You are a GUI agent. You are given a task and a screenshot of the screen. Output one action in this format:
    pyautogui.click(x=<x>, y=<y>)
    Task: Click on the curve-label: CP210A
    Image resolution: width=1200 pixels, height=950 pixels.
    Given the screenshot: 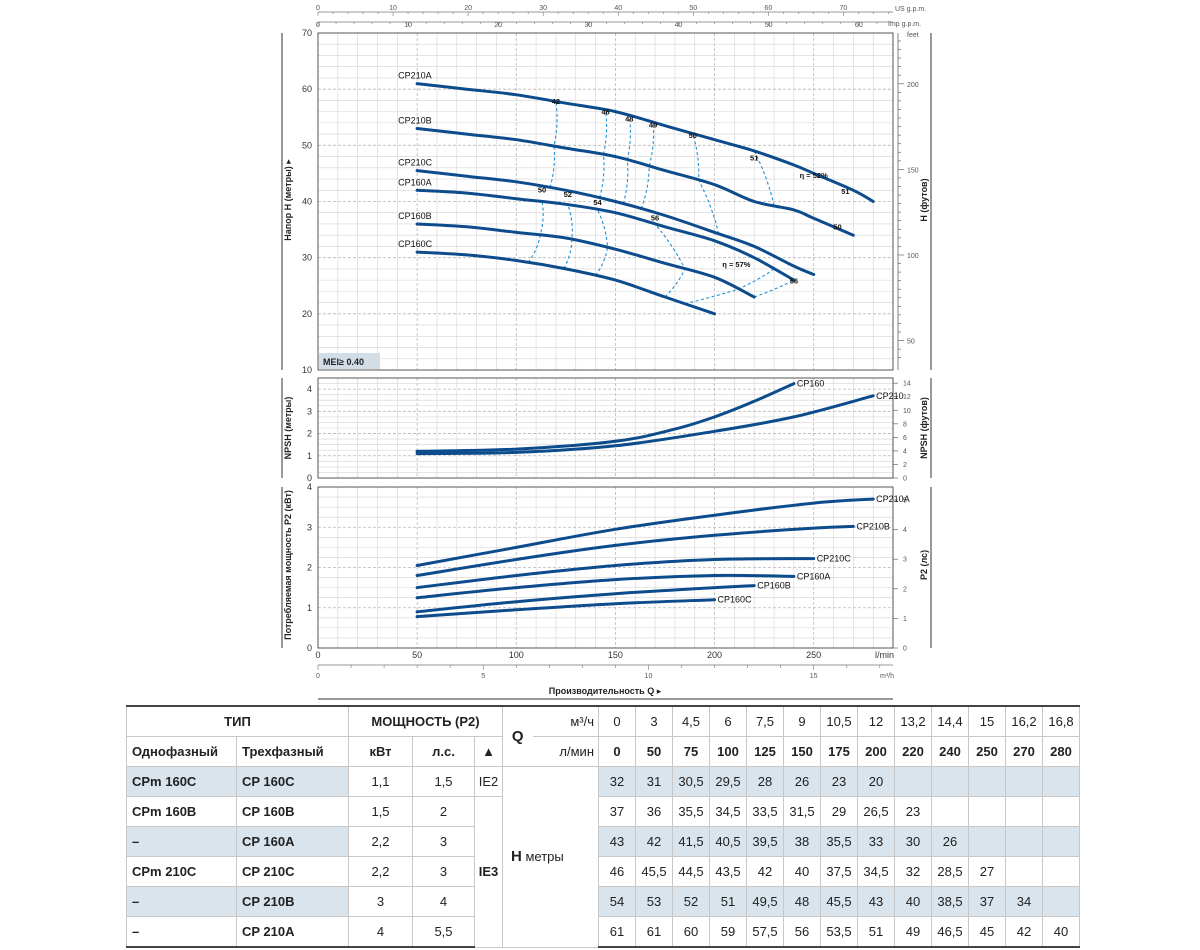 What is the action you would take?
    pyautogui.click(x=893, y=499)
    